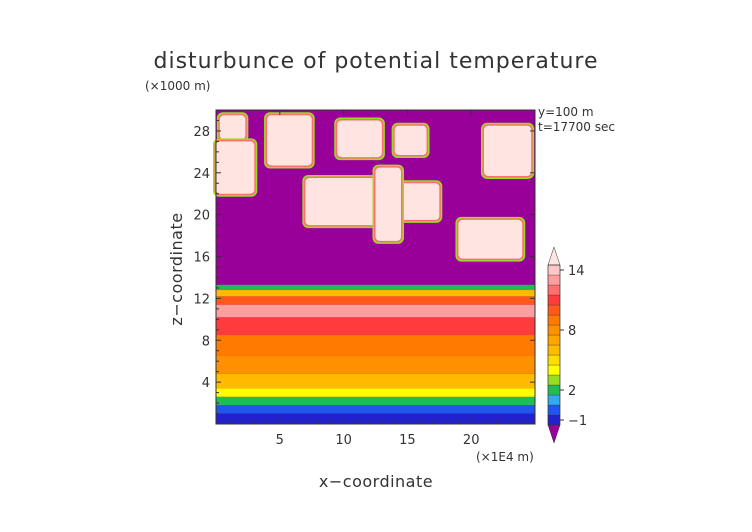  What do you see at coordinates (206, 383) in the screenshot?
I see `y-tick-label: 4` at bounding box center [206, 383].